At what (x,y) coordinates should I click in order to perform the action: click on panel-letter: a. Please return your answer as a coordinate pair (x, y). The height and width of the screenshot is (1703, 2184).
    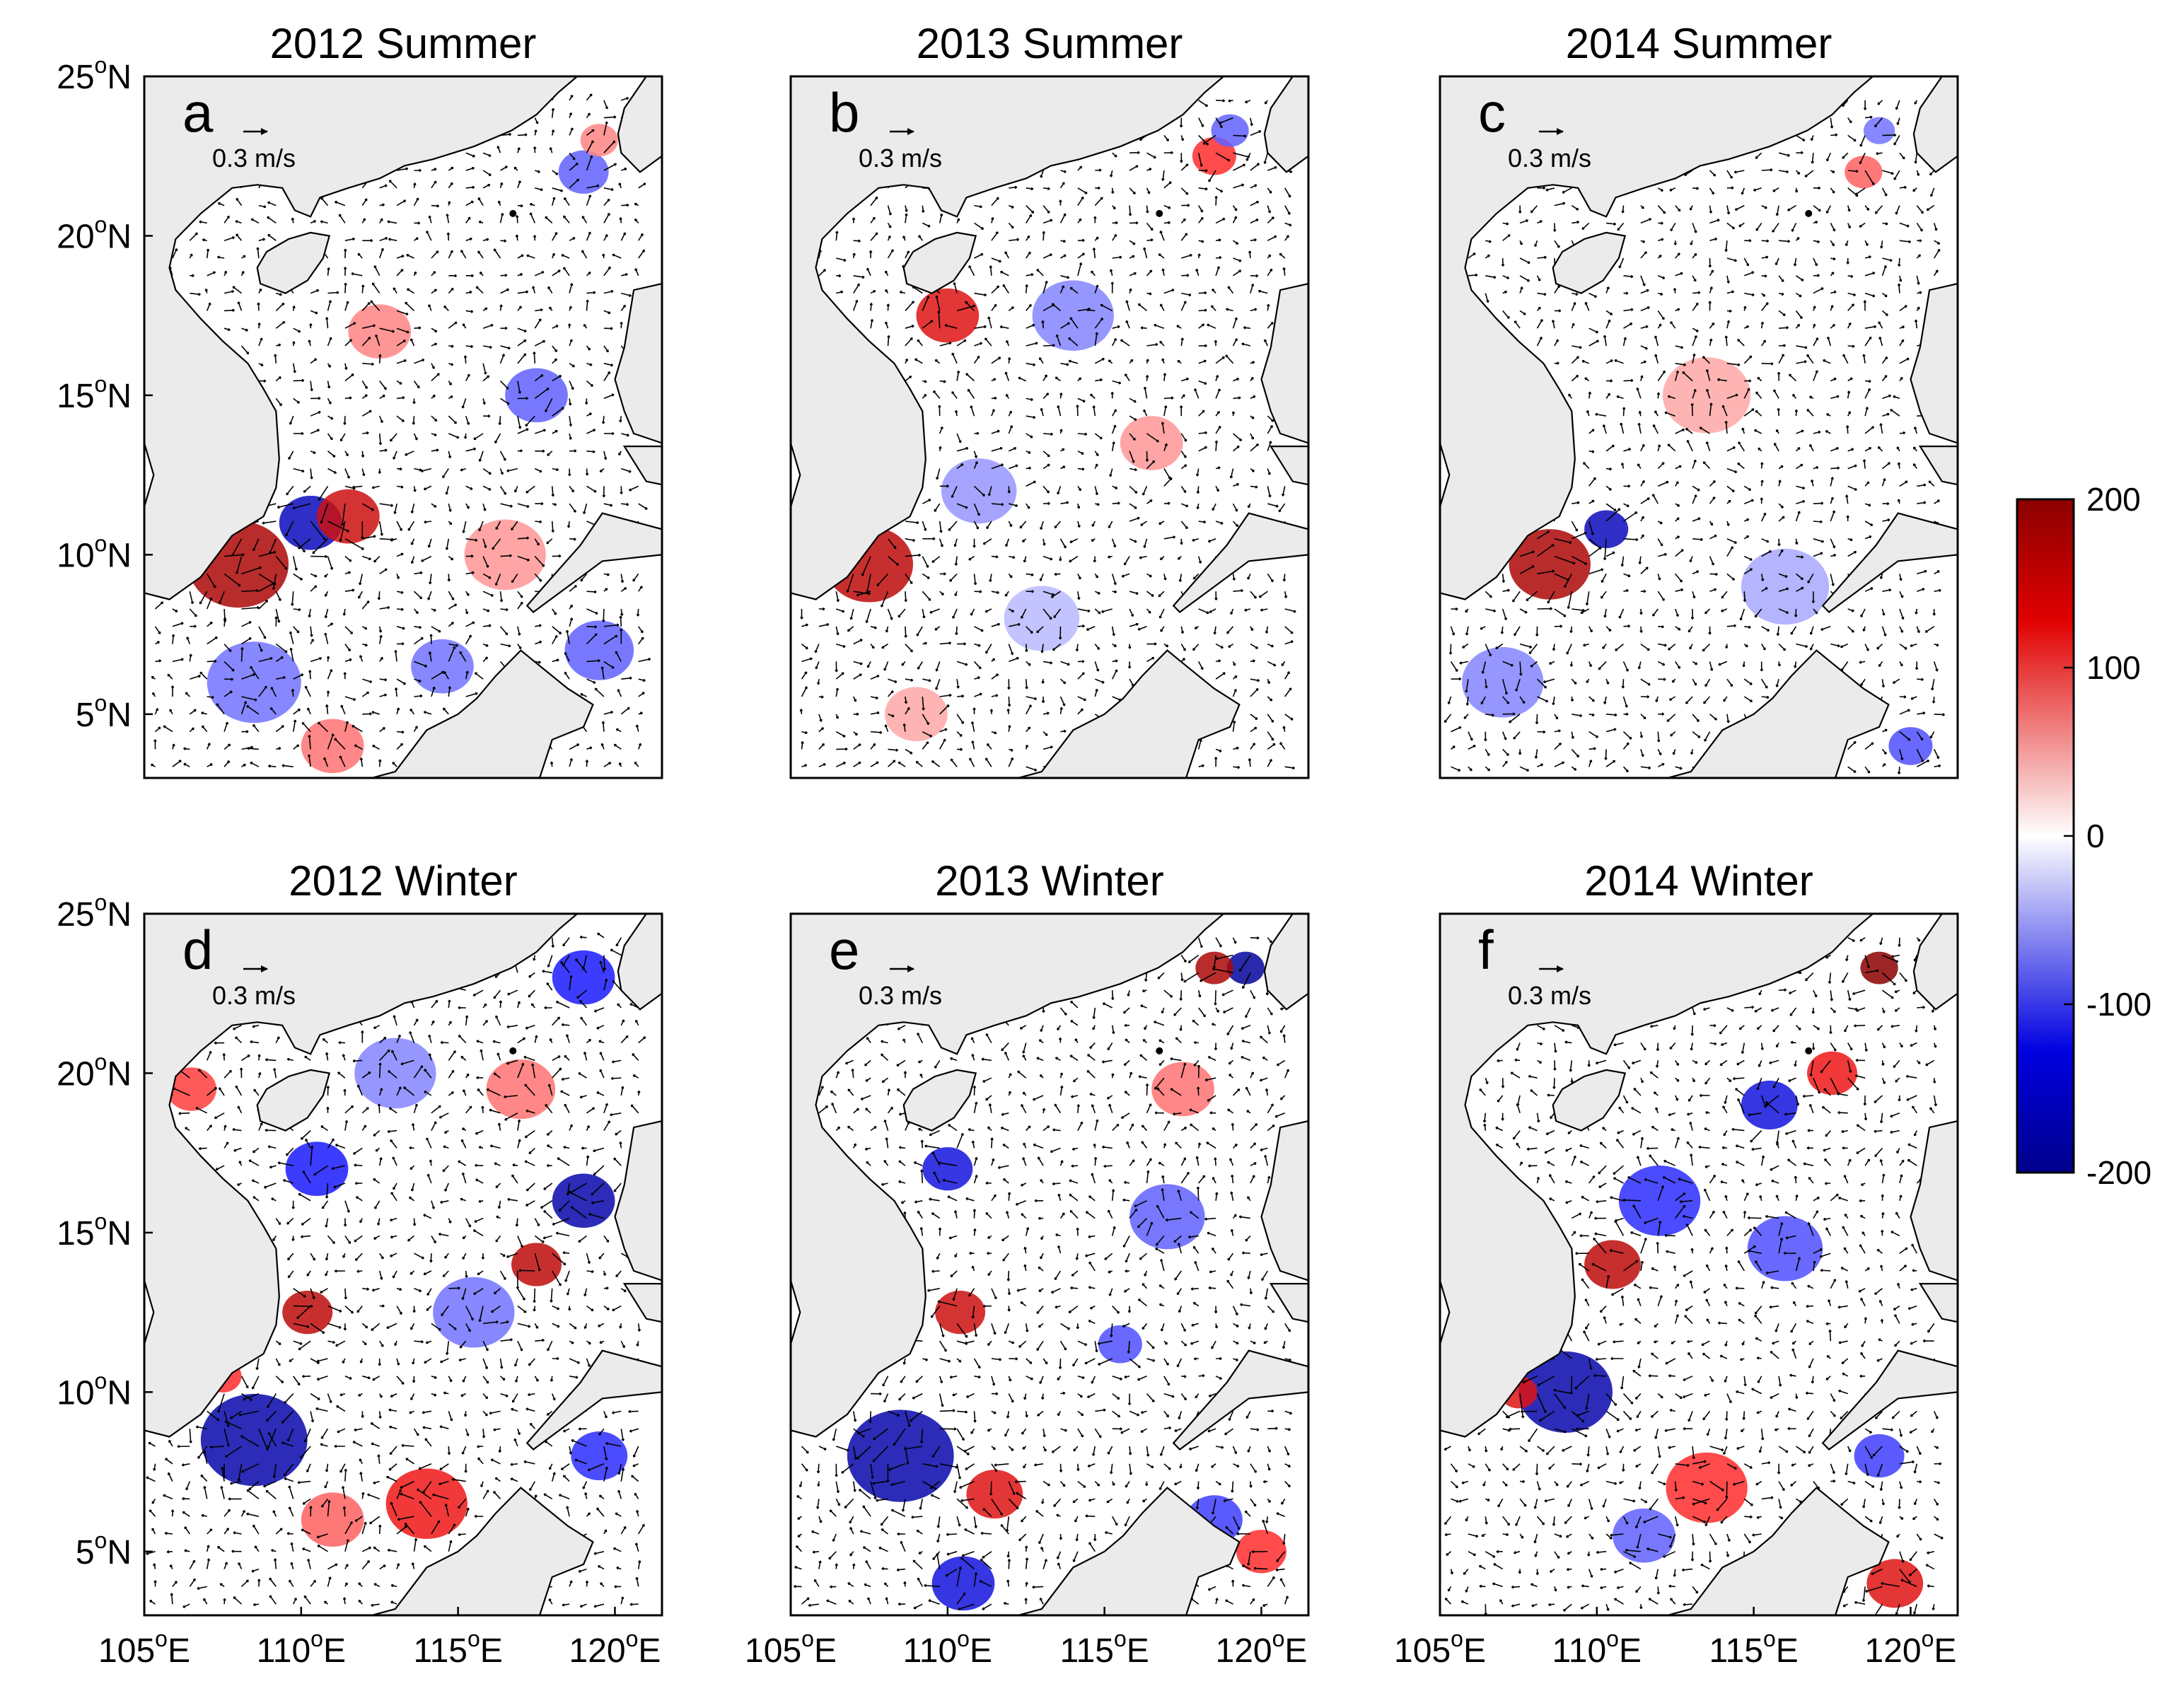
    Looking at the image, I should click on (198, 112).